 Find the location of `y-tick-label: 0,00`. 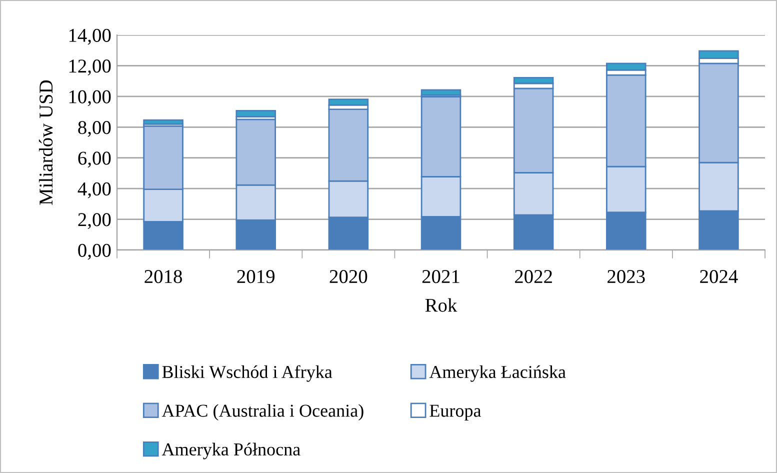

y-tick-label: 0,00 is located at coordinates (94, 252).